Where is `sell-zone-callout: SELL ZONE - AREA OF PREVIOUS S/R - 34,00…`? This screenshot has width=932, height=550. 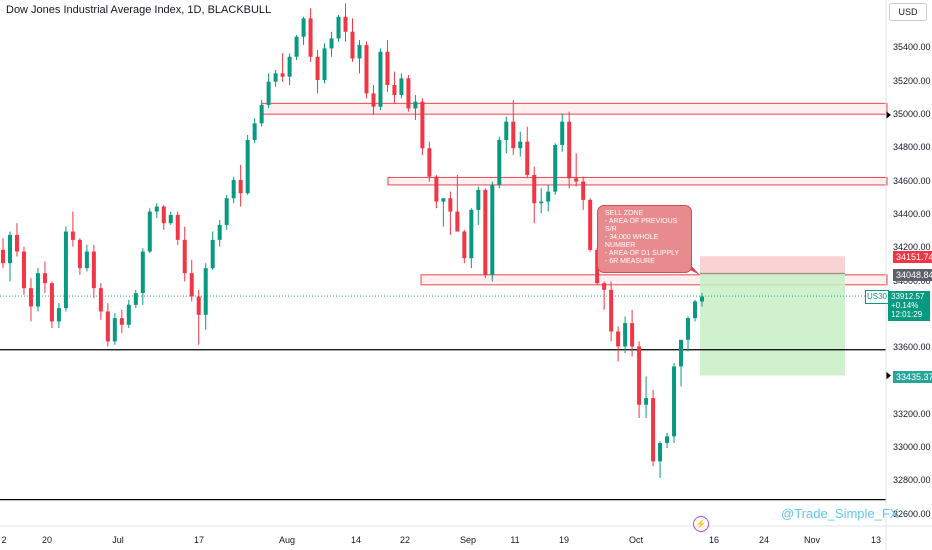
sell-zone-callout: SELL ZONE - AREA OF PREVIOUS S/R - 34,00… is located at coordinates (644, 239).